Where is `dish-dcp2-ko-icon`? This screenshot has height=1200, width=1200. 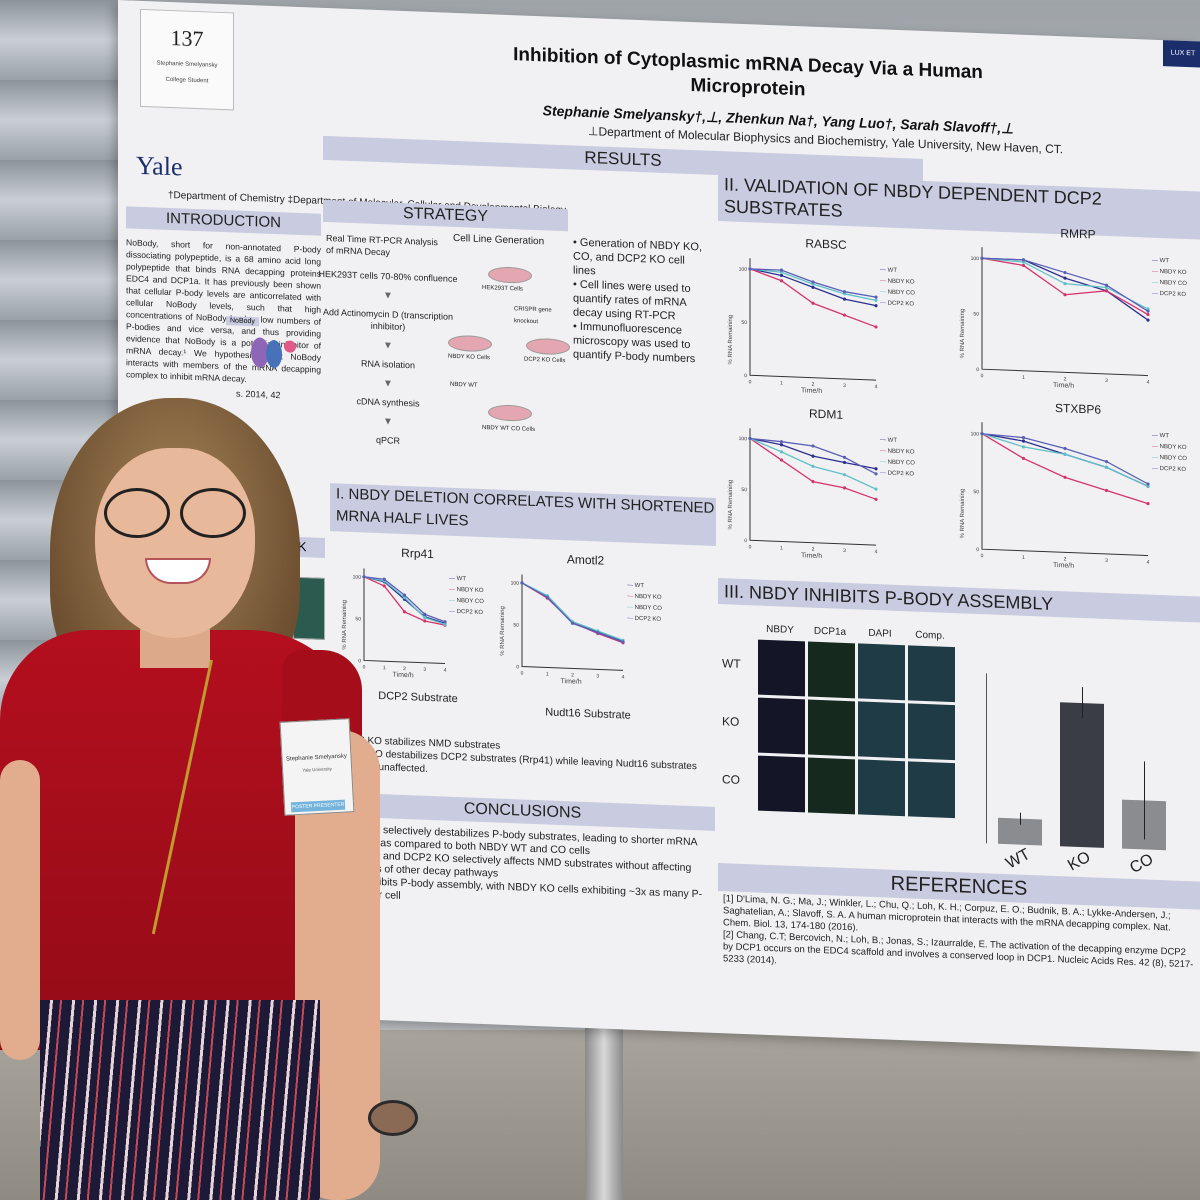
dish-dcp2-ko-icon is located at coordinates (548, 346).